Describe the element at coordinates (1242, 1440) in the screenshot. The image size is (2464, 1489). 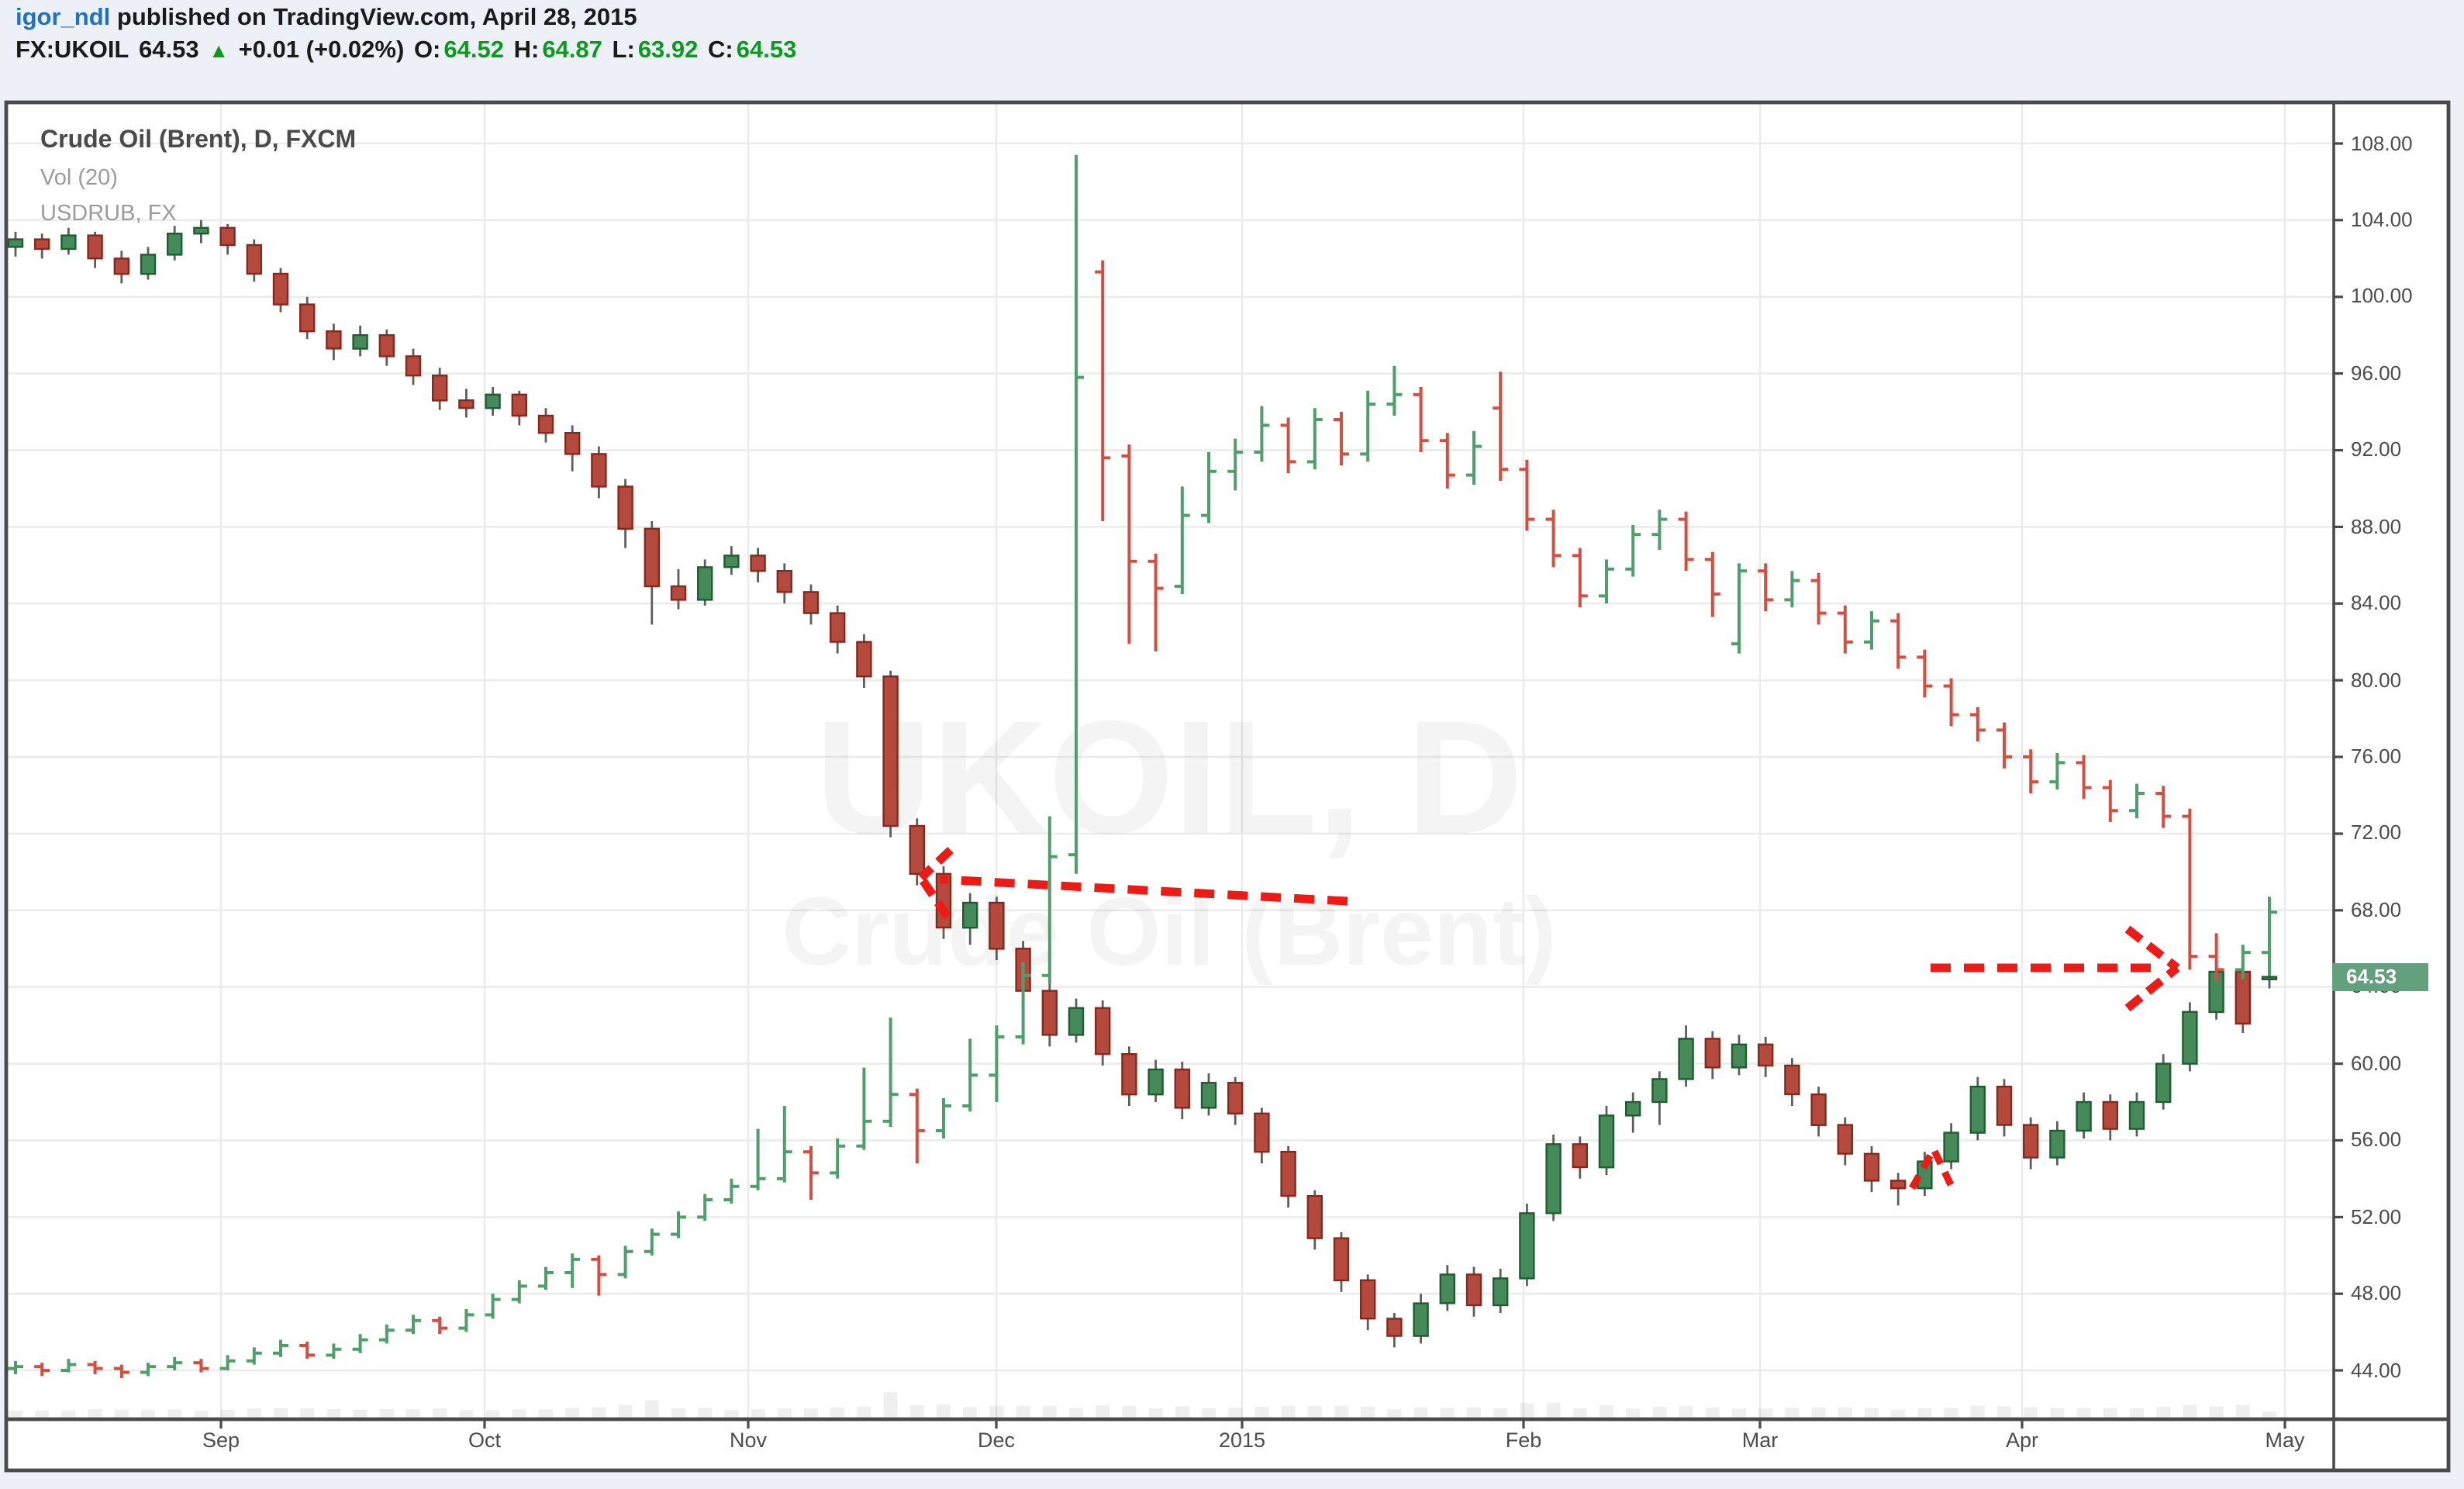
I see `time-axis-label: 2015` at that location.